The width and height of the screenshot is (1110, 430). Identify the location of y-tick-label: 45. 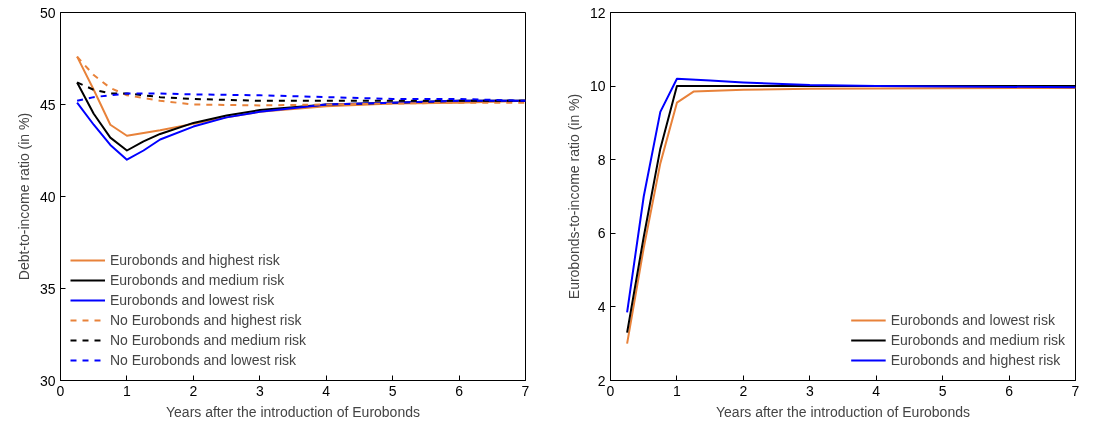
(47, 104).